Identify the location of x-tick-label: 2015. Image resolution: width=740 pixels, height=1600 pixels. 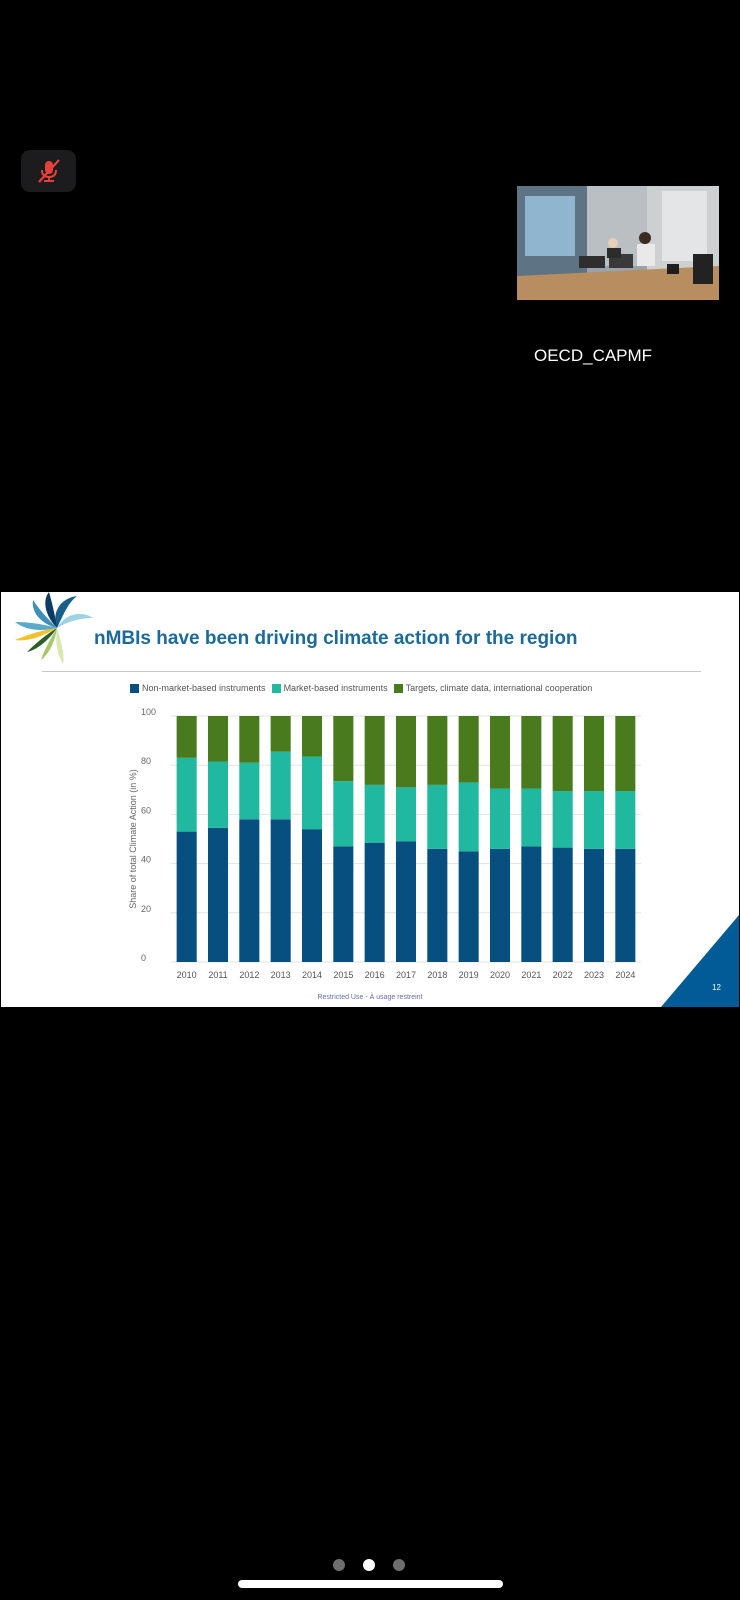
(343, 975).